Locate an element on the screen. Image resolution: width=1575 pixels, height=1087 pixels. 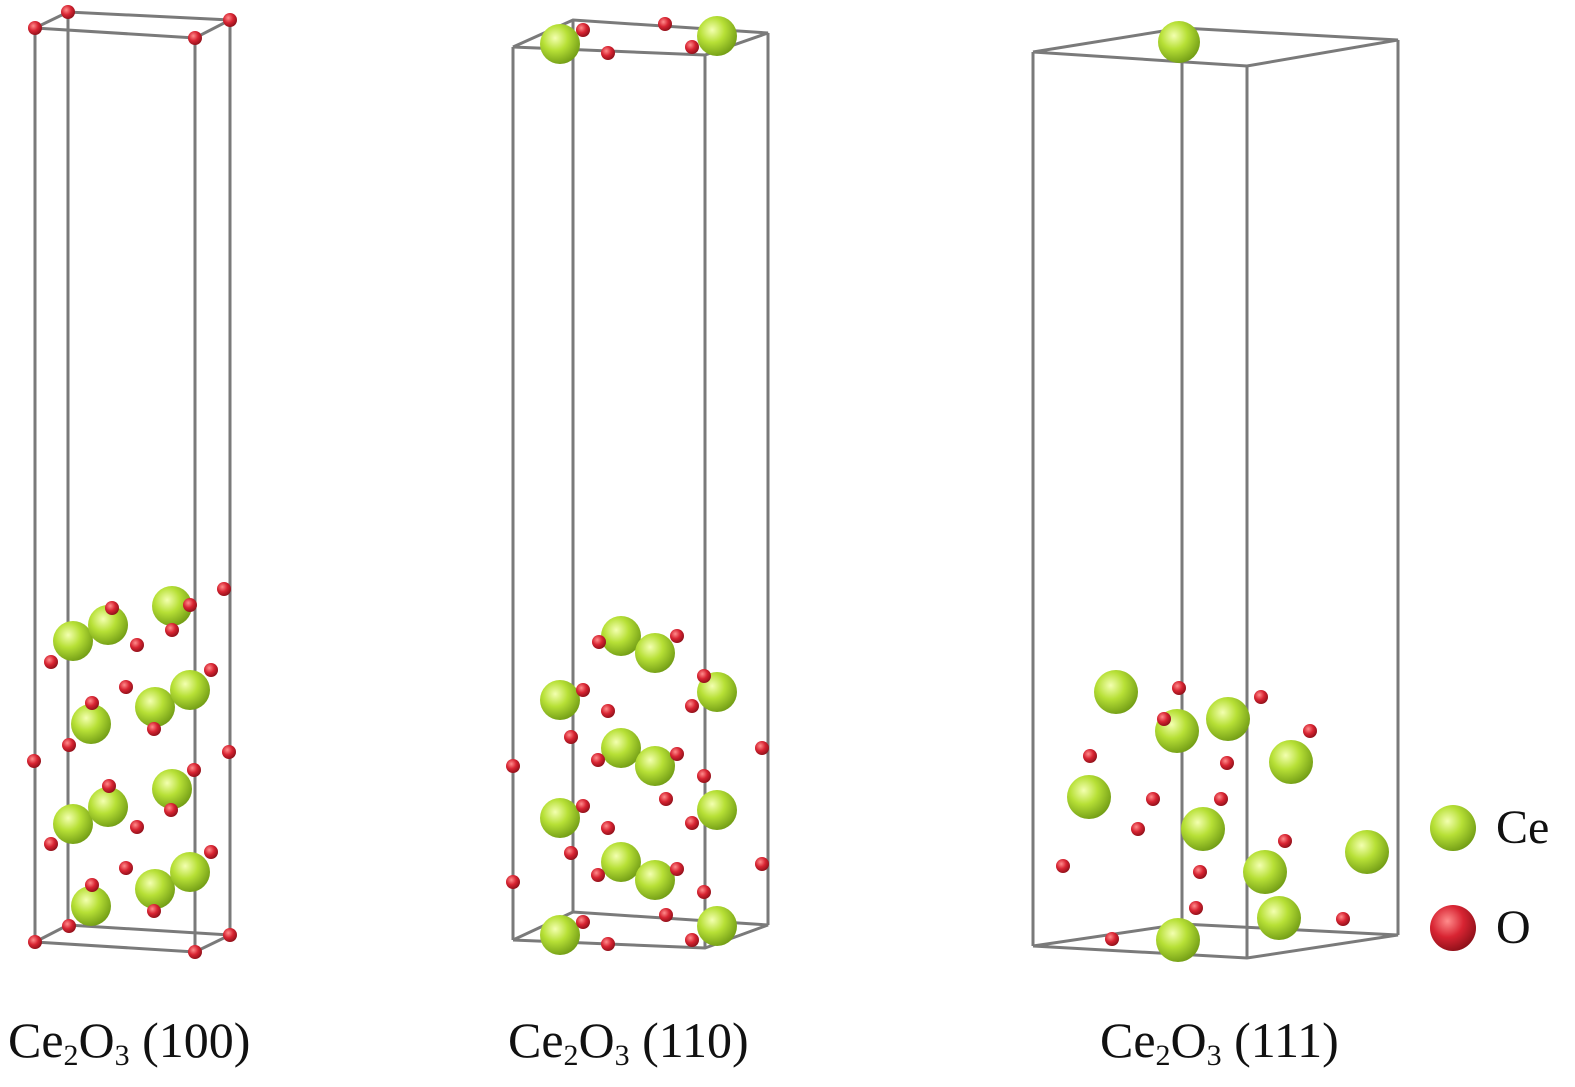
legend-label-ce: Ce is located at coordinates (1523, 827).